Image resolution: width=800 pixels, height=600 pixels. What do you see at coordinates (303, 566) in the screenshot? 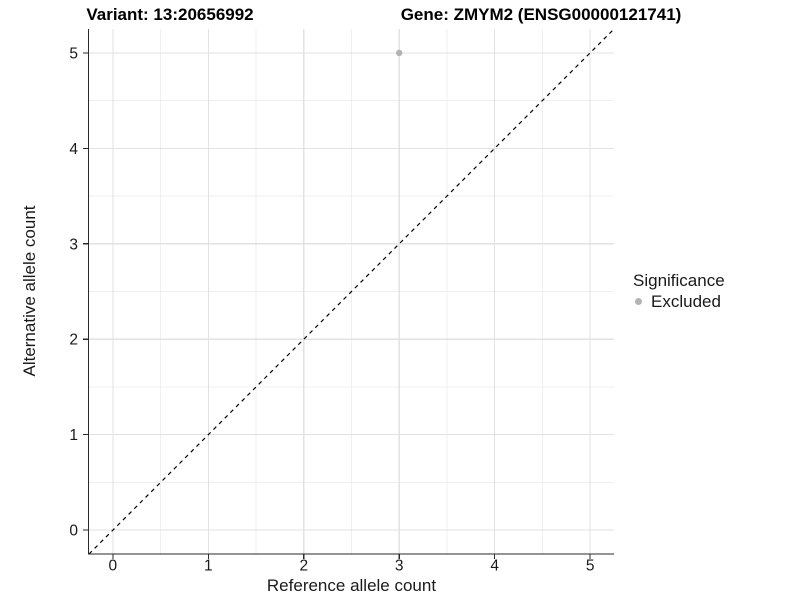
I see `x-tick-label: 2` at bounding box center [303, 566].